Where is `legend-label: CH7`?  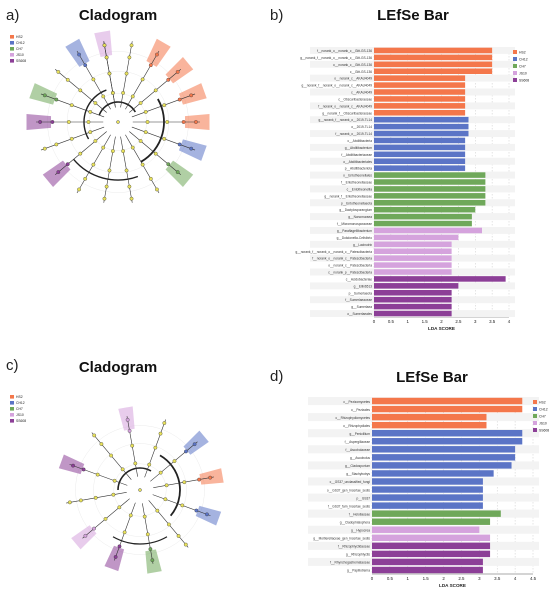
legend-label: CH7 is located at coordinates (19, 49).